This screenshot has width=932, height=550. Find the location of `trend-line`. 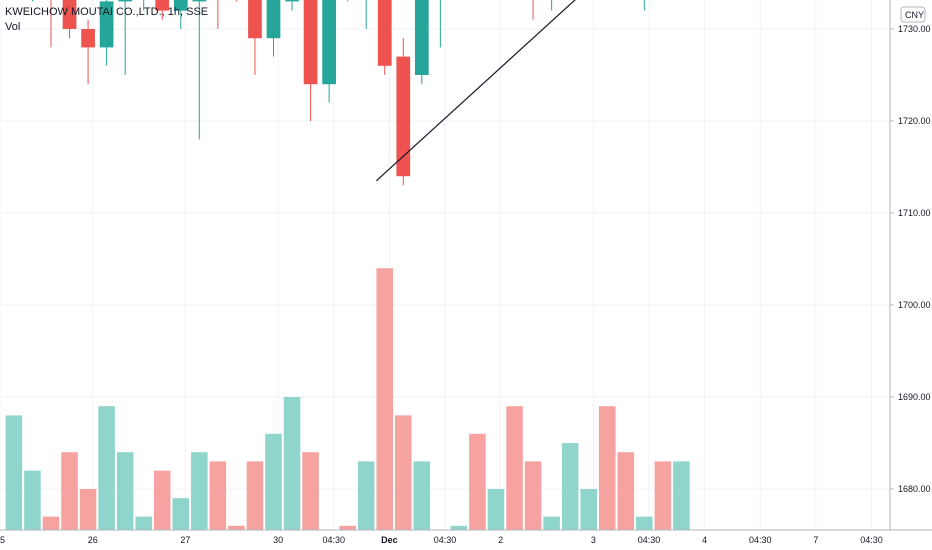

trend-line is located at coordinates (475, 91).